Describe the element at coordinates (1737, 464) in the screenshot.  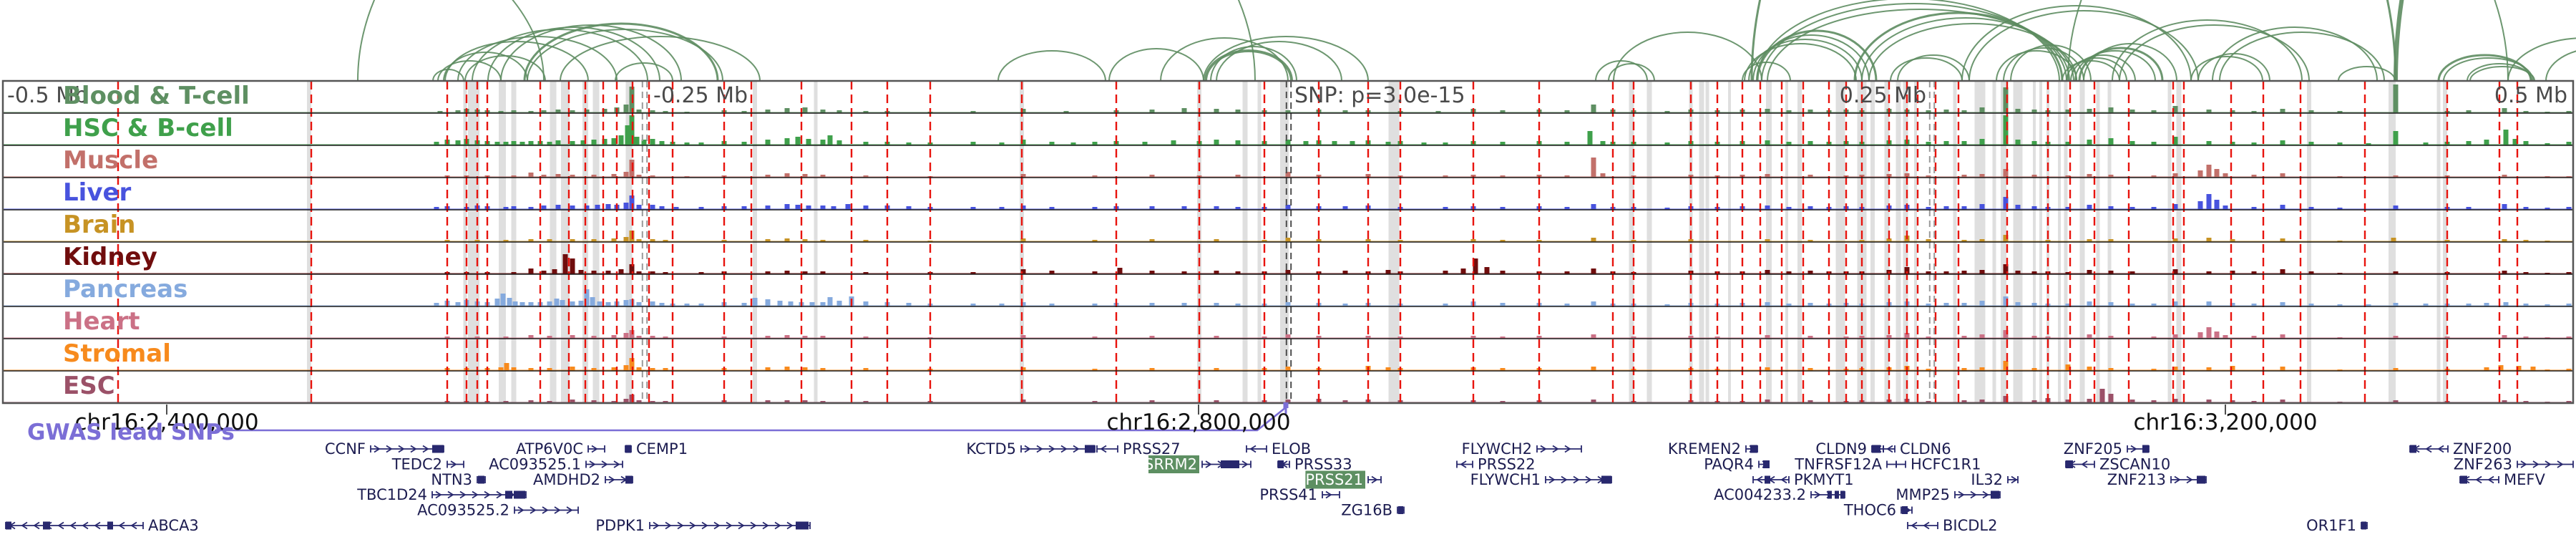
I see `gene-PAQR4: PAQR4` at that location.